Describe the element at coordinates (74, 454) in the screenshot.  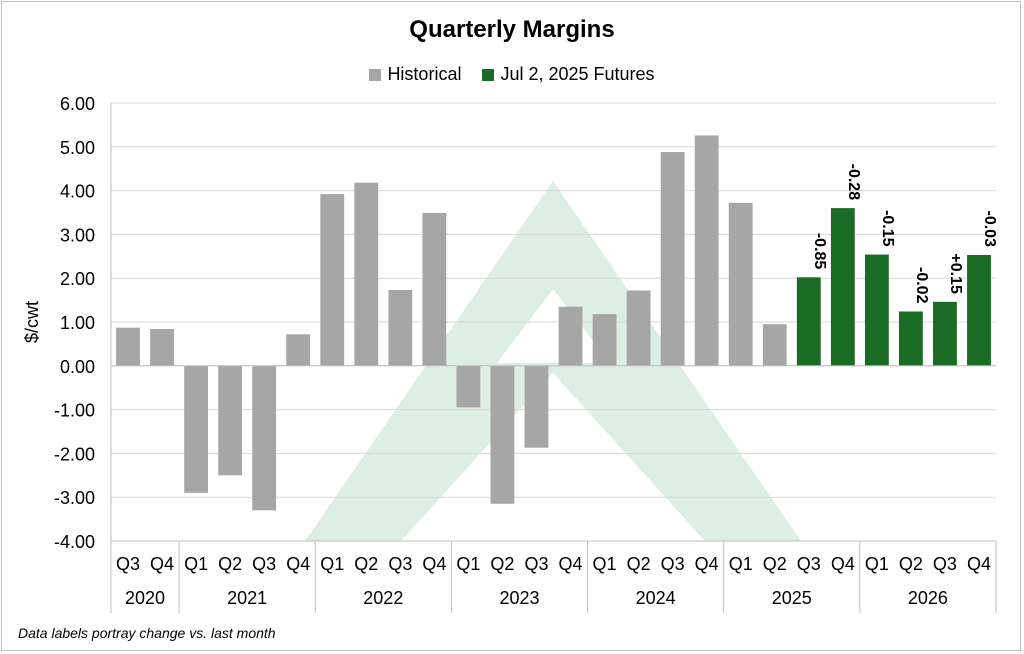
I see `y-tick-label: -2.00` at that location.